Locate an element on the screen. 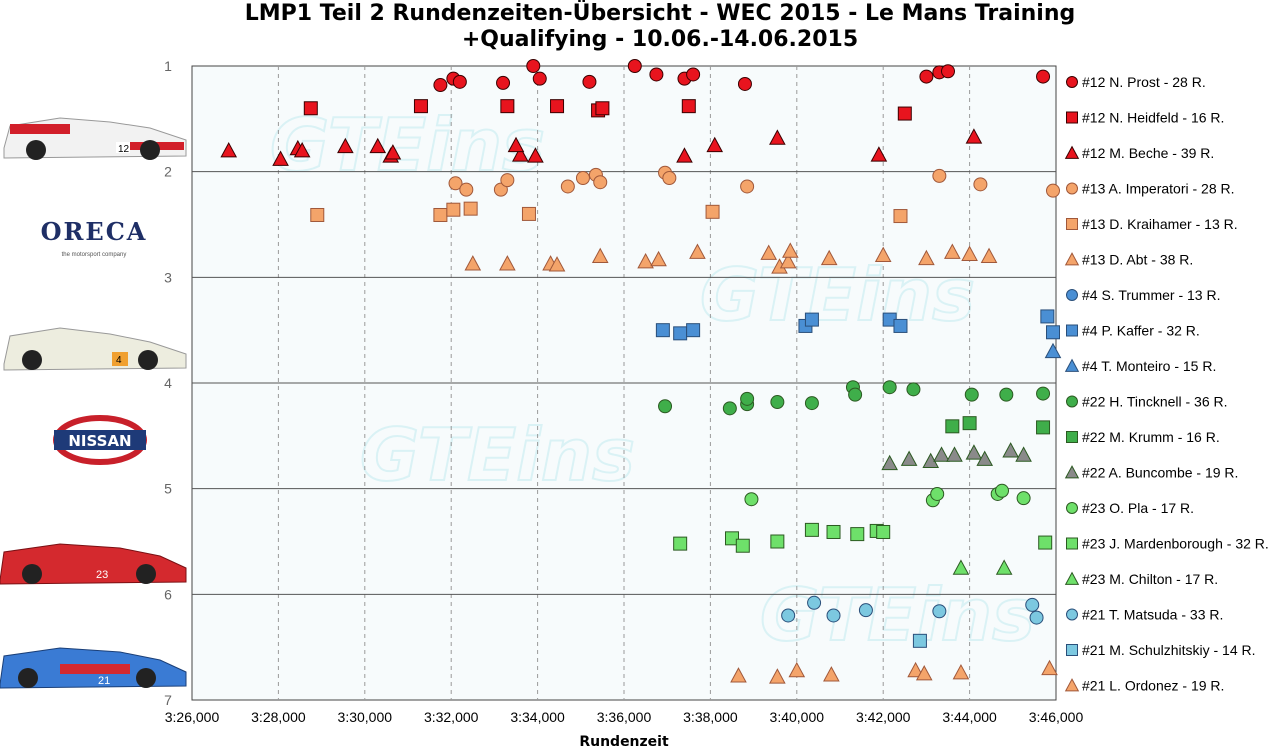  nissan-logo: NISSAN is located at coordinates (100, 440).